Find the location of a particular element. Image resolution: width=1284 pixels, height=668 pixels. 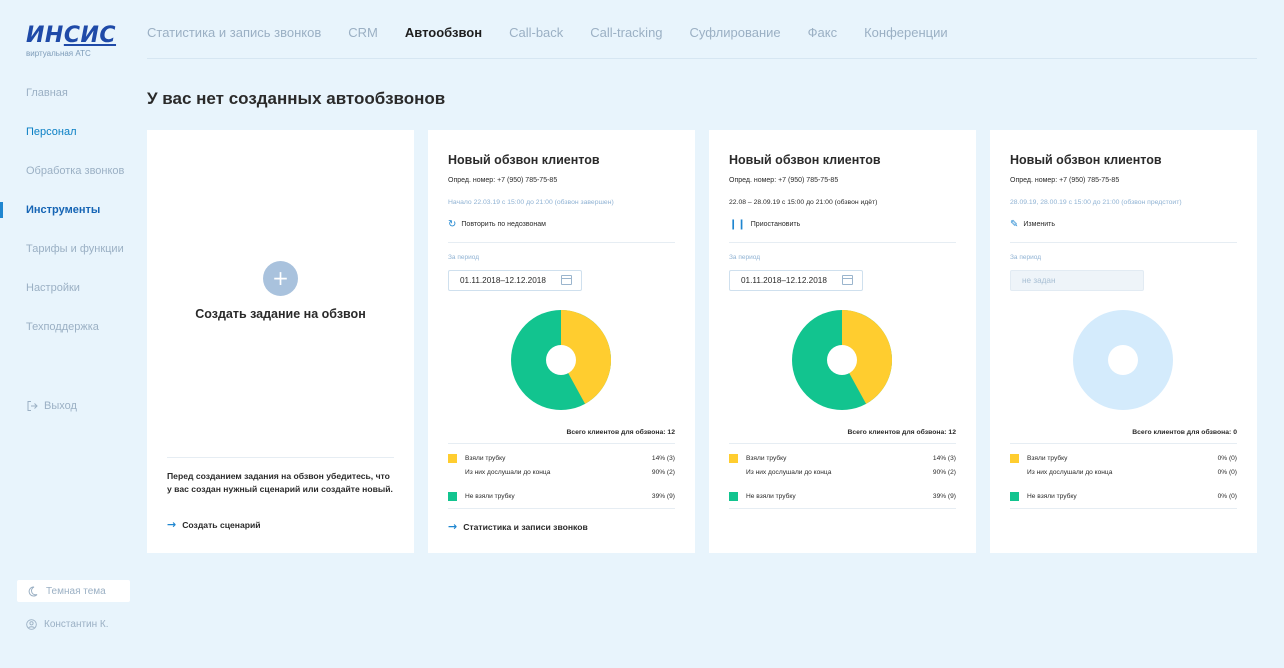

sidebar-item-call-processing: Обработка звонков is located at coordinates (75, 171).